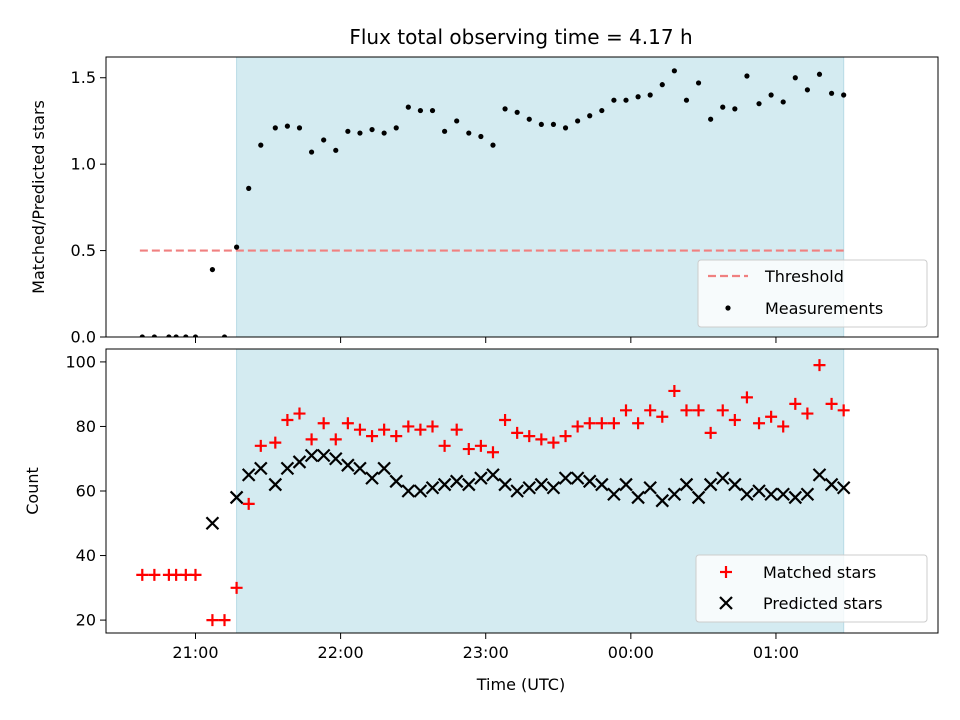  What do you see at coordinates (804, 276) in the screenshot?
I see `legend-threshold-label: Threshold` at bounding box center [804, 276].